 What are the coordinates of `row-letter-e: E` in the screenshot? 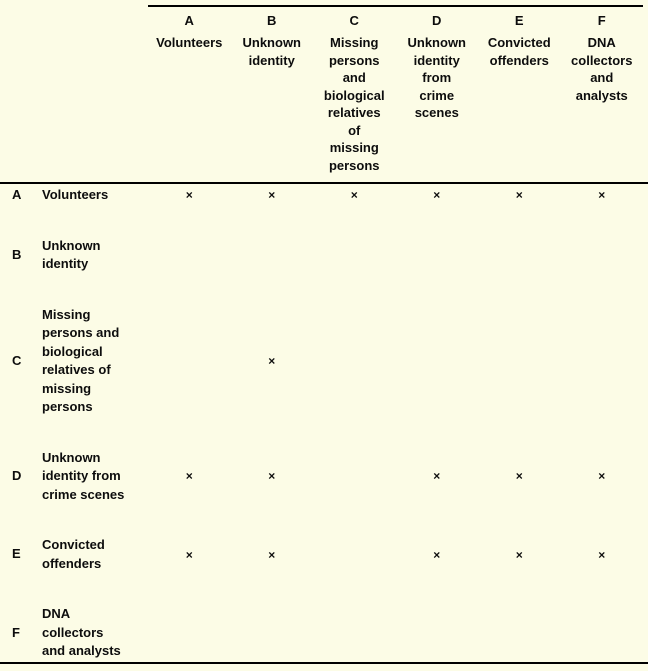 It's located at (16, 554).